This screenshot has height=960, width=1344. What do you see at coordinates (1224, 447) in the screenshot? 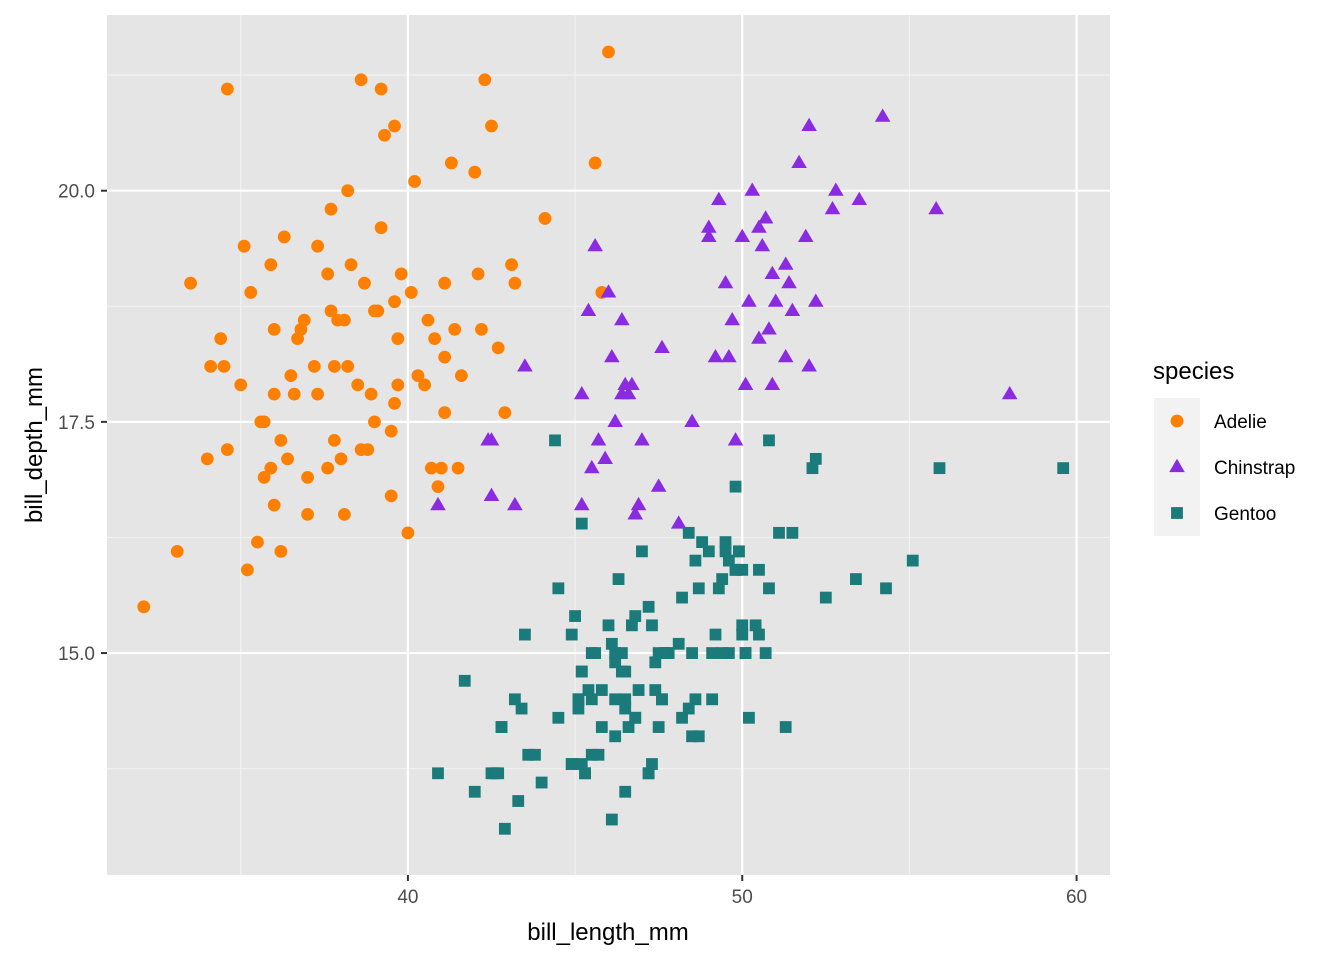
I see `legend: species Adelie Chinstrap Gentoo` at bounding box center [1224, 447].